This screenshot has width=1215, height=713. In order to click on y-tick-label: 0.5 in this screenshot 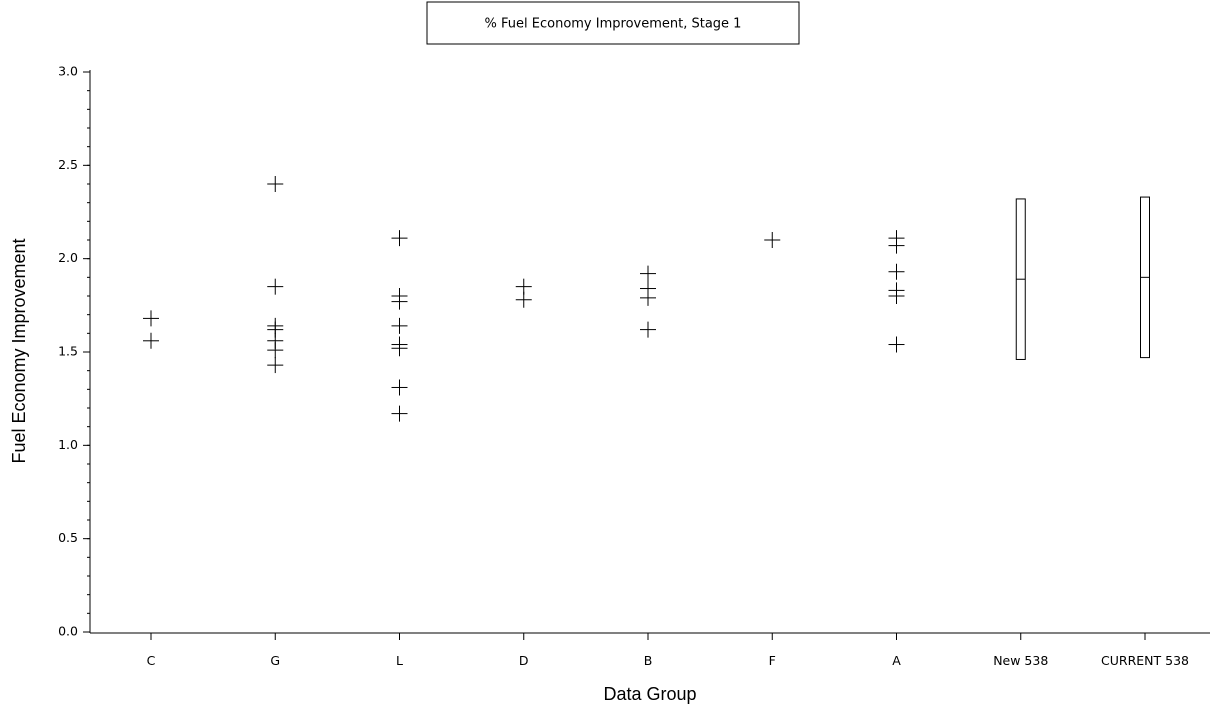, I will do `click(68, 537)`.